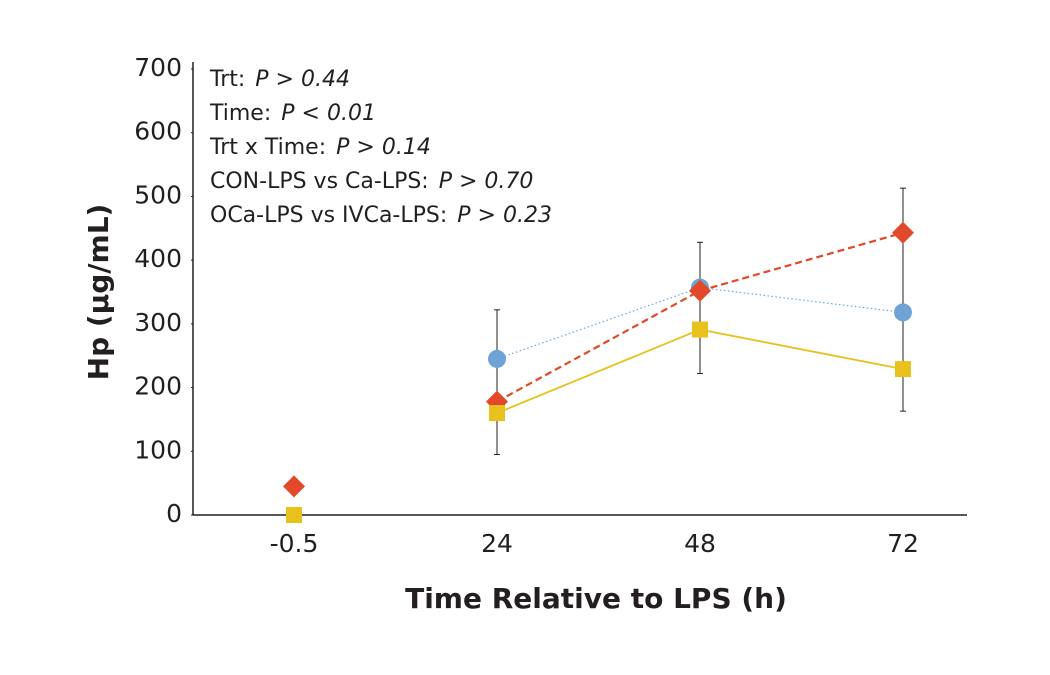 The height and width of the screenshot is (675, 1050). Describe the element at coordinates (328, 113) in the screenshot. I see `annotation-p: P < 0.01` at that location.